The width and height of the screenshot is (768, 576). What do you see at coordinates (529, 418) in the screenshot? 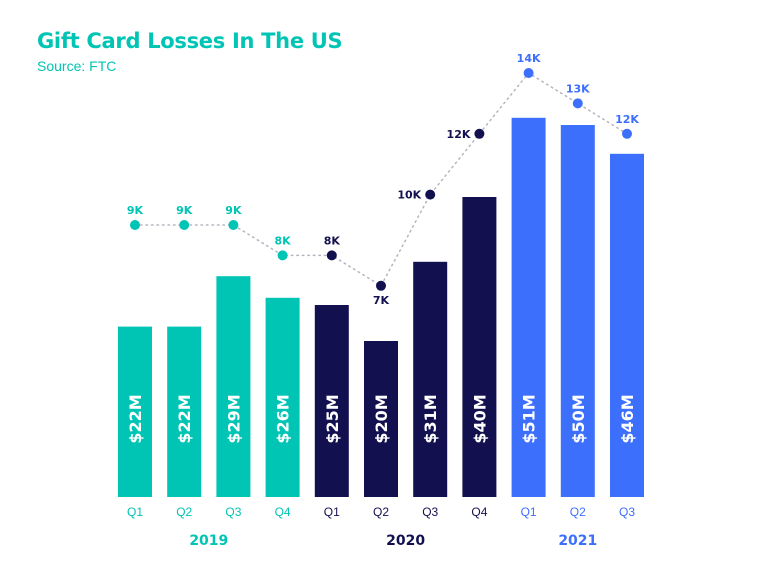
I see `bar-value-label: $51M` at bounding box center [529, 418].